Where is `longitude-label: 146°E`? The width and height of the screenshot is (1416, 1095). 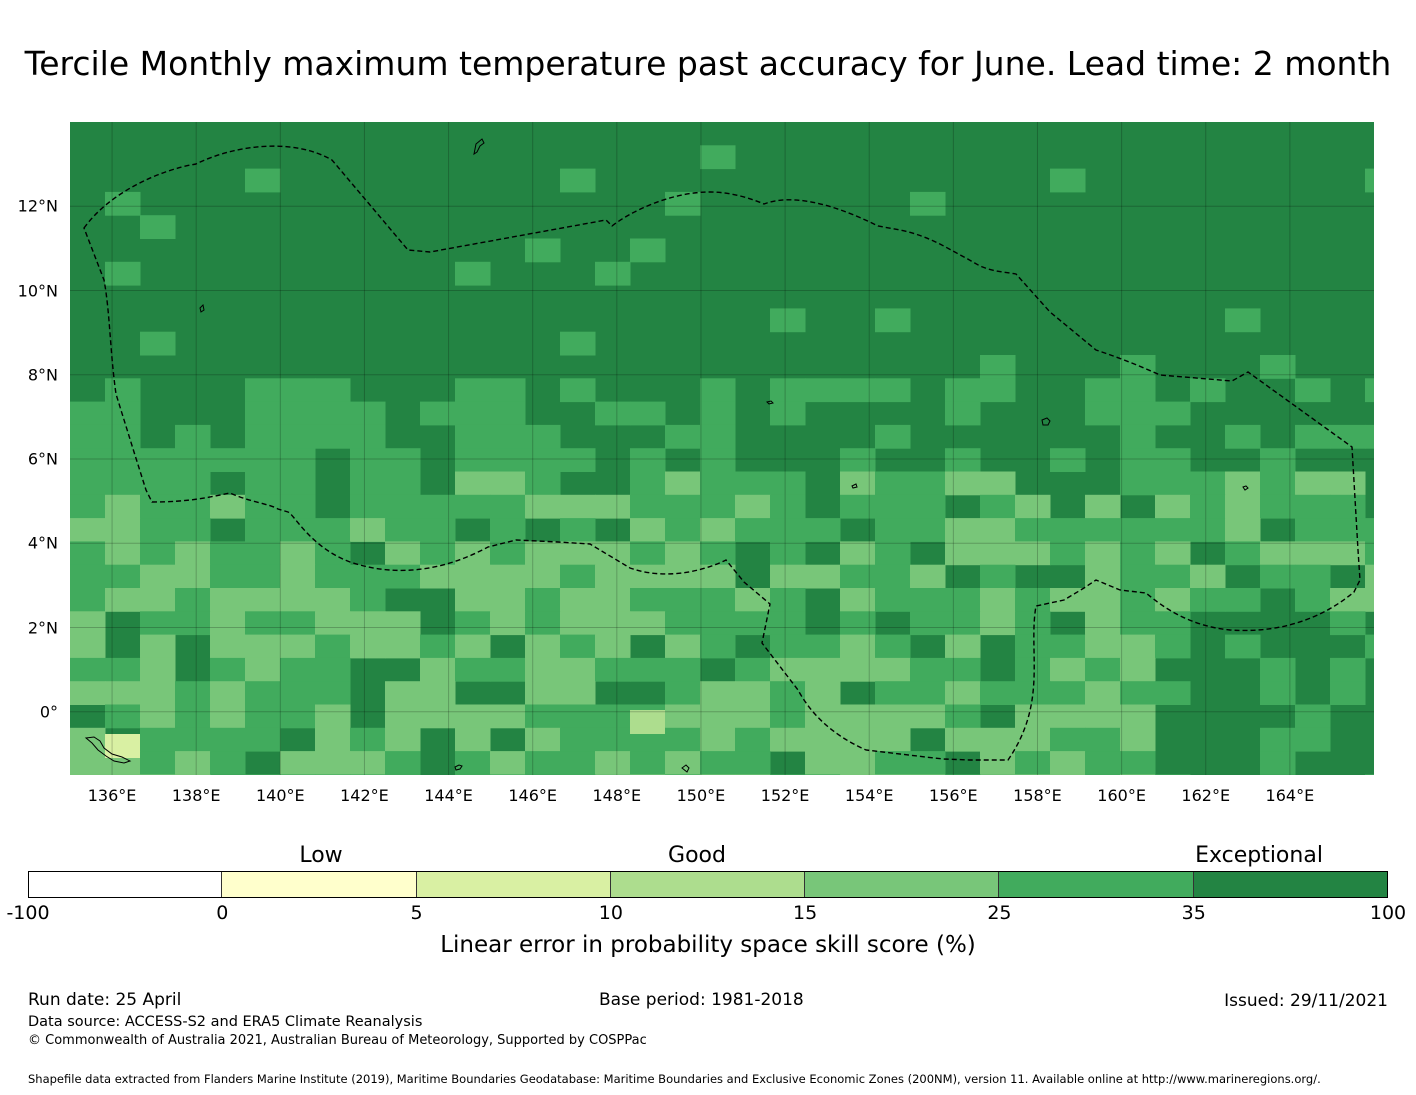 longitude-label: 146°E is located at coordinates (533, 795).